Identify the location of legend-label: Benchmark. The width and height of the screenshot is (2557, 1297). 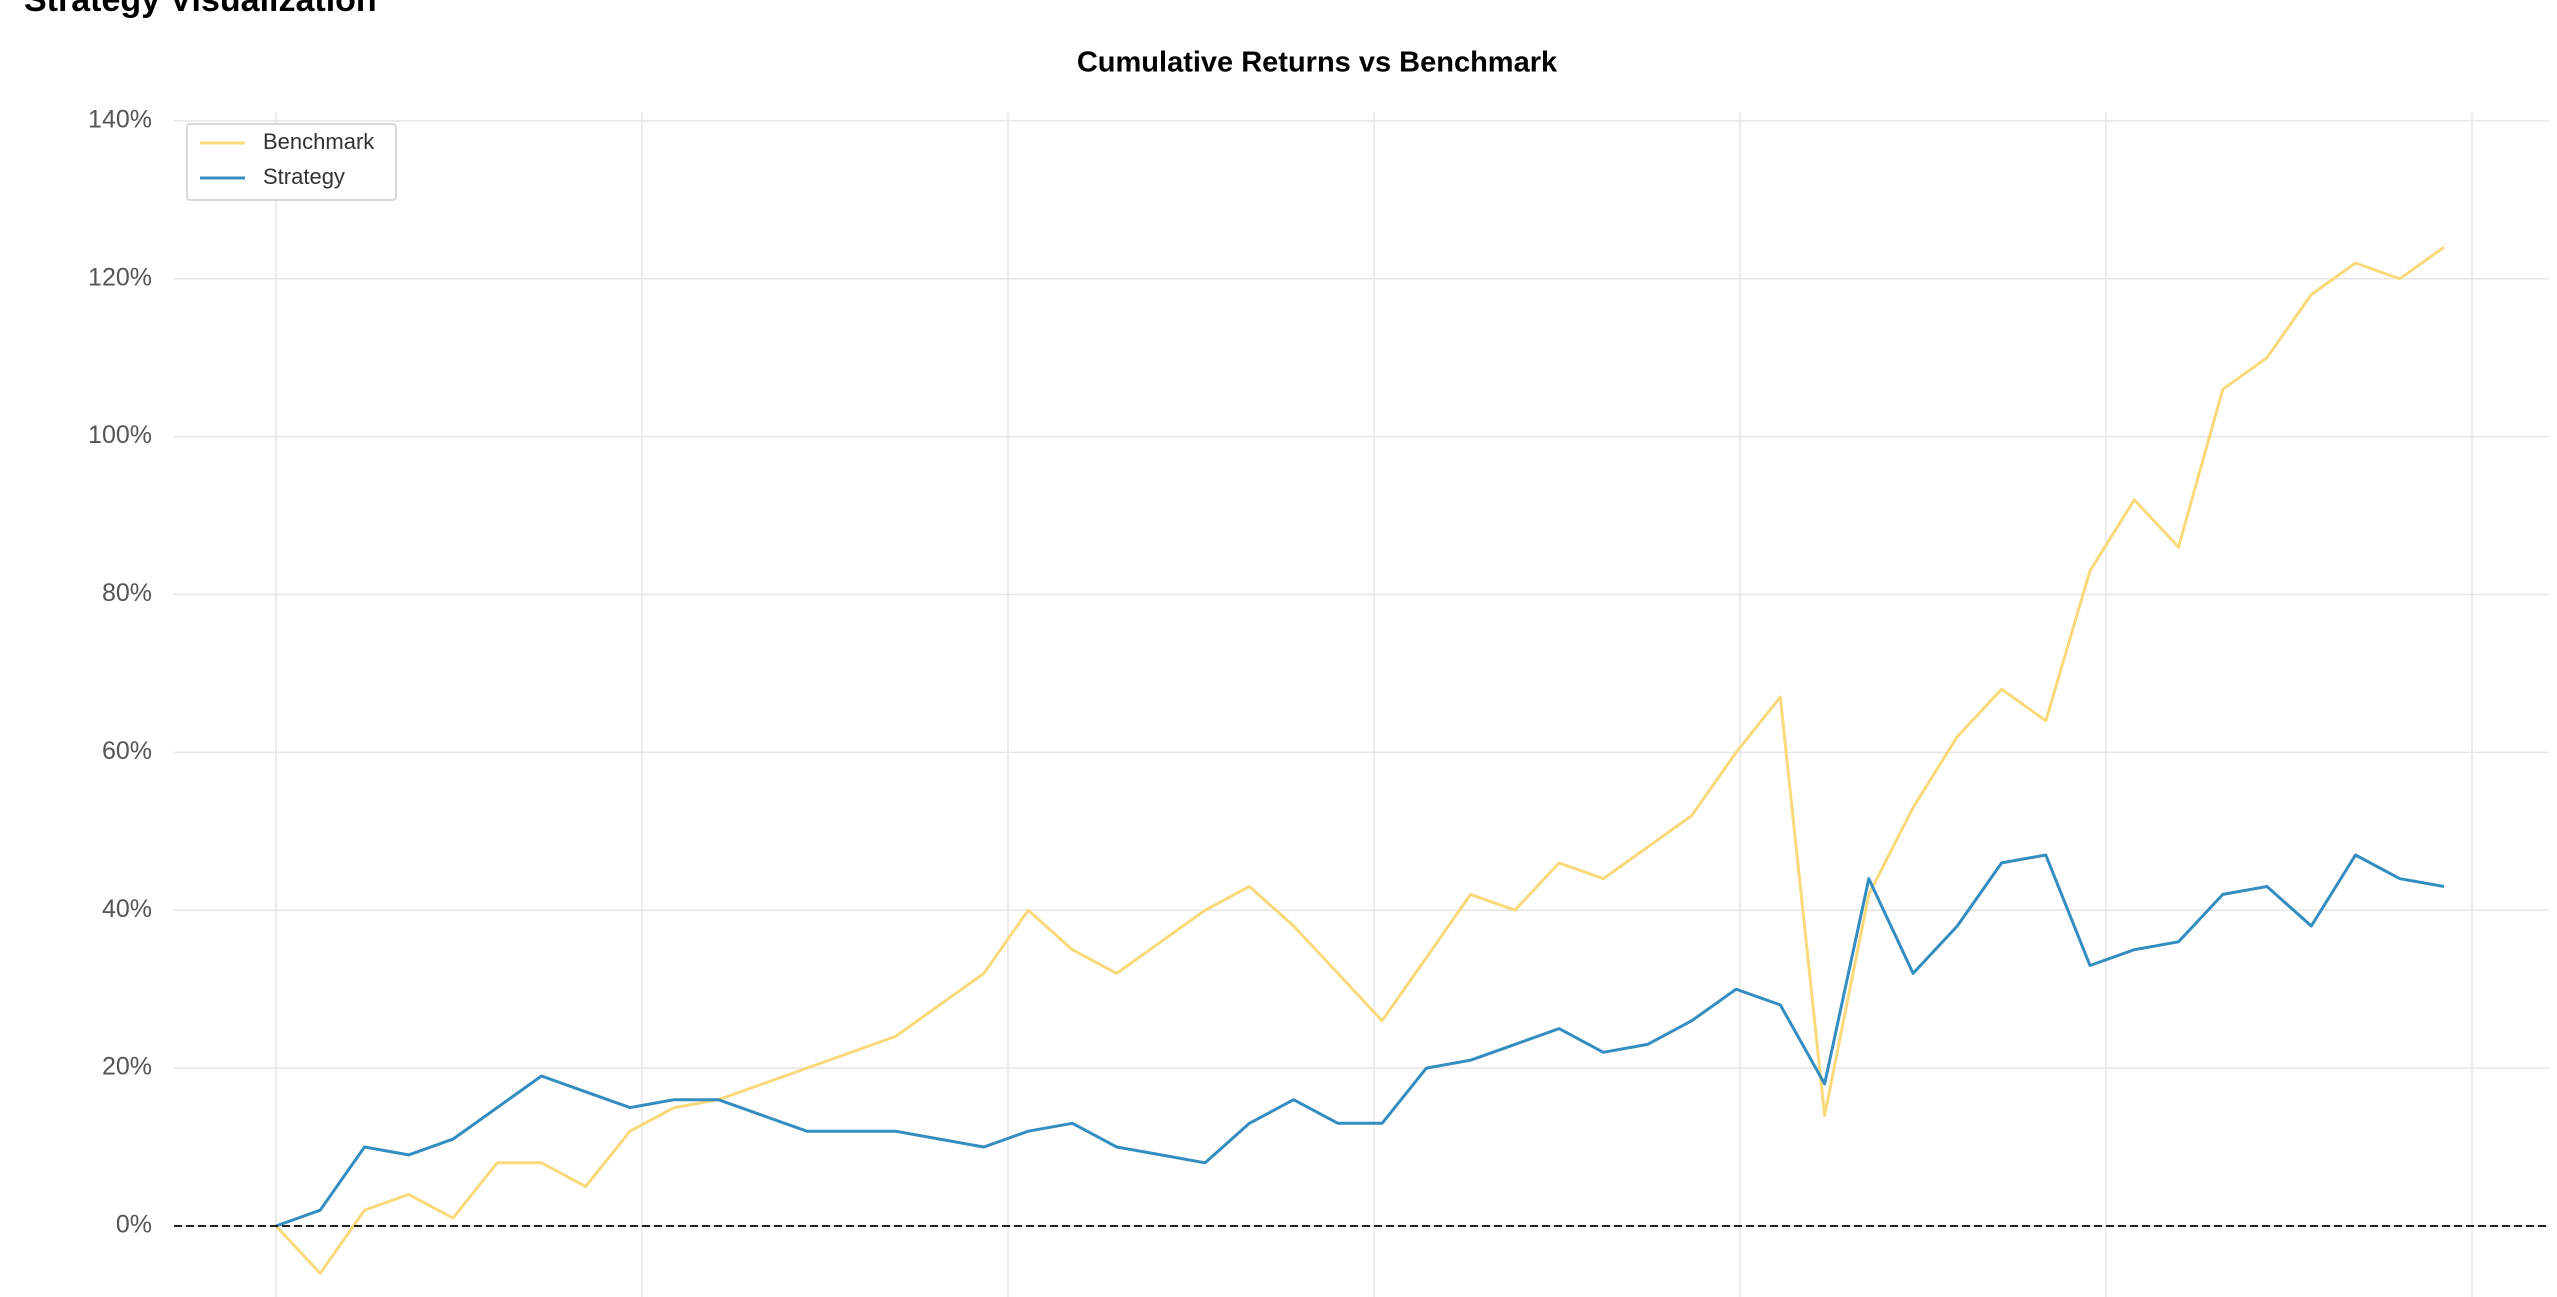
(319, 141).